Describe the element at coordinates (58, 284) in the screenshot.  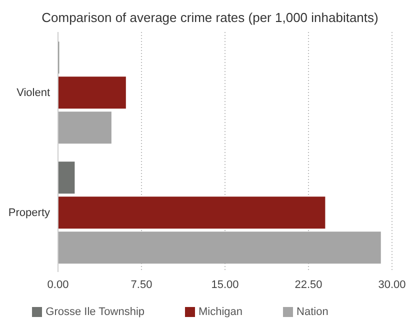
I see `x-tick-label: 0.00` at that location.